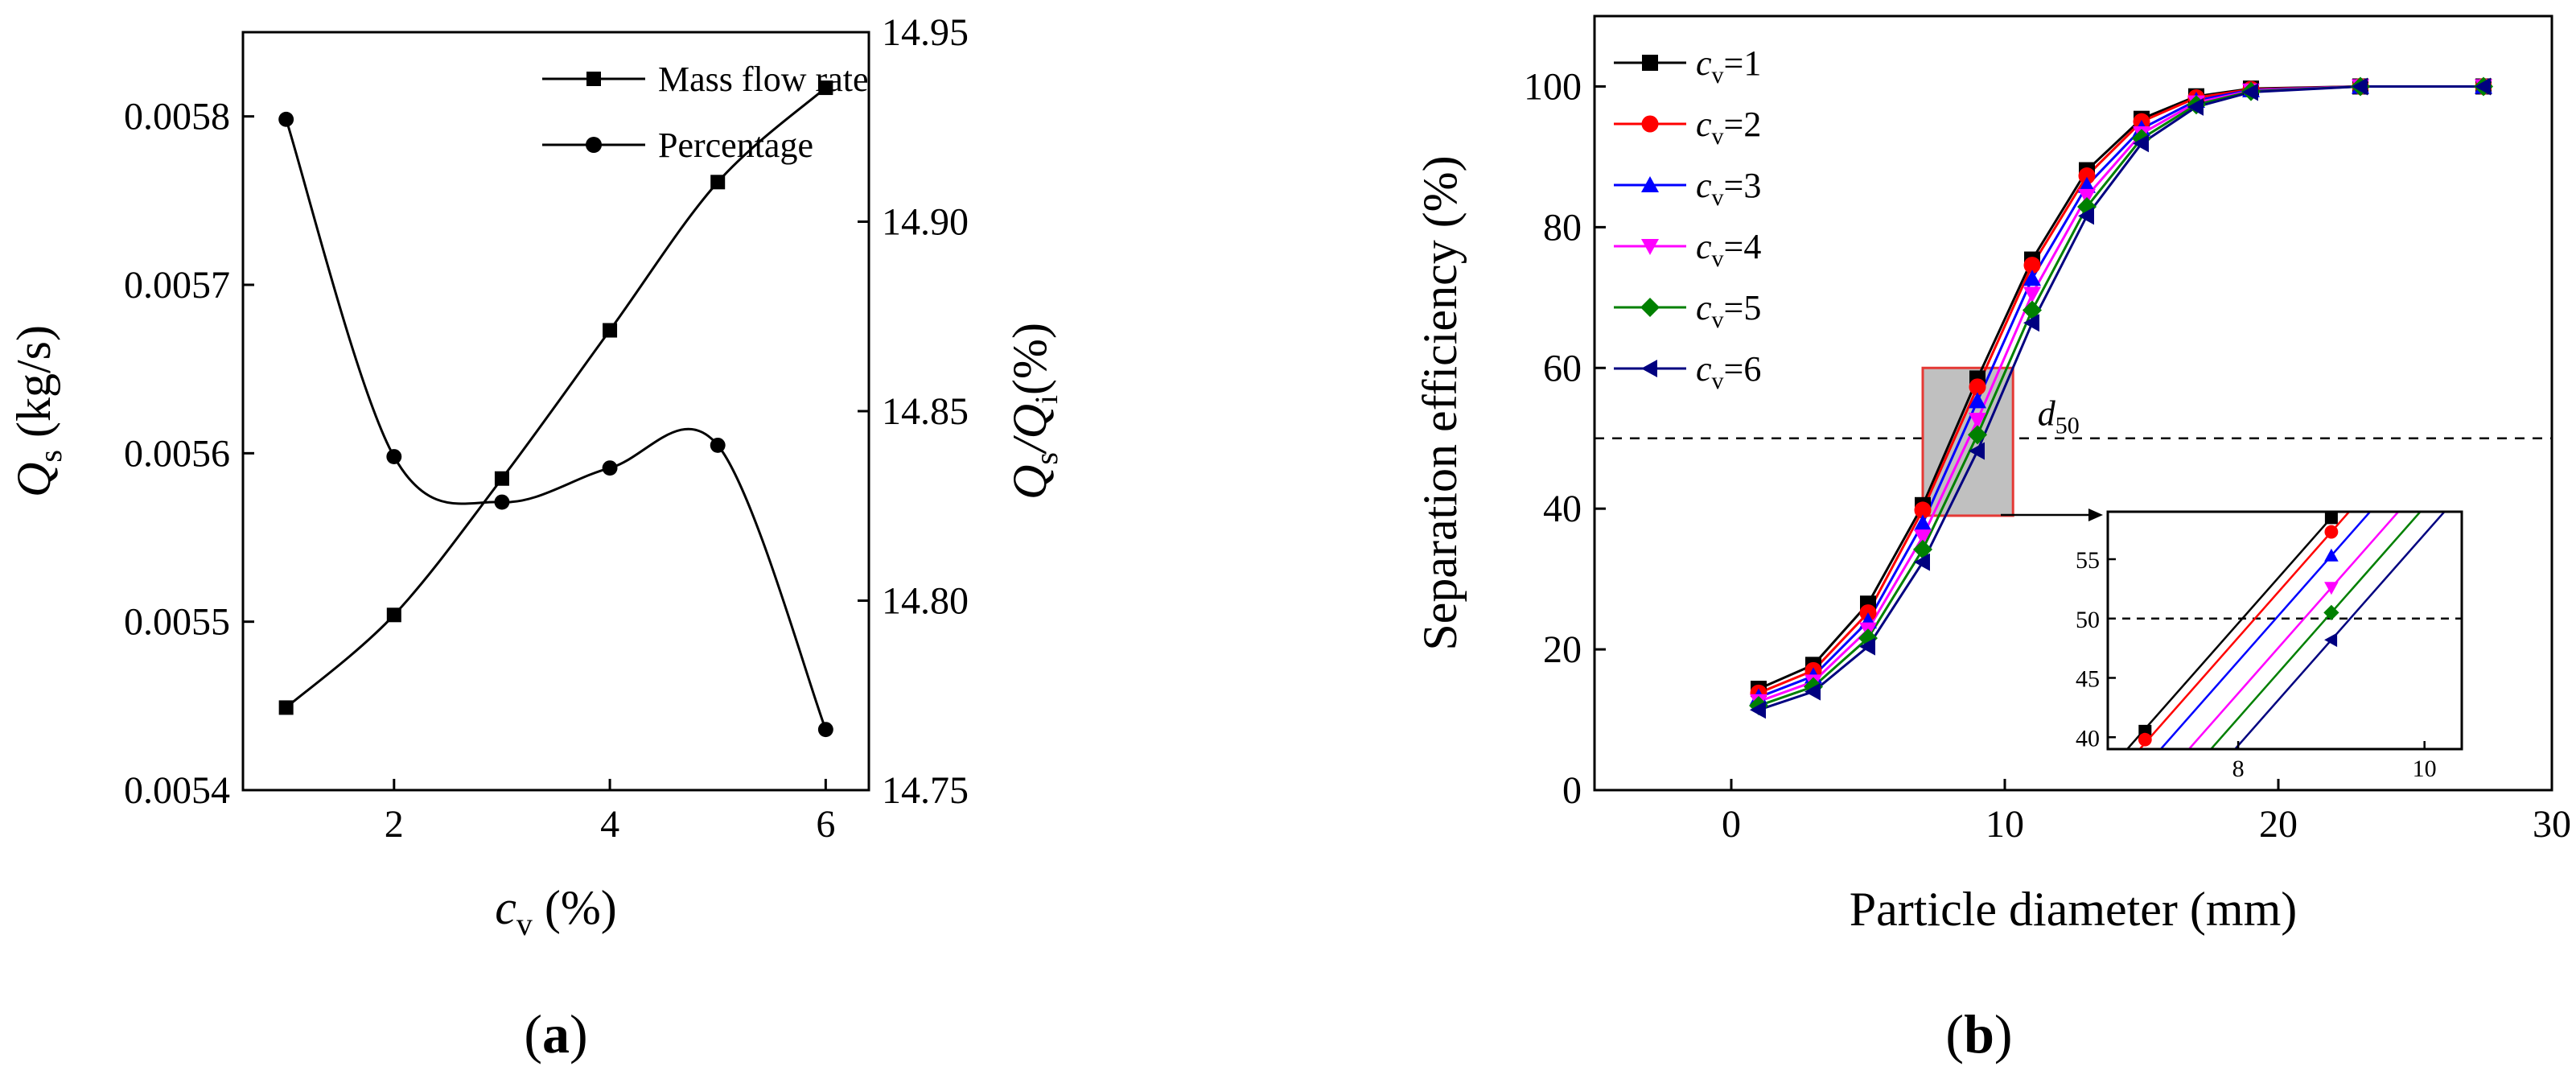 Image resolution: width=2576 pixels, height=1083 pixels. I want to click on y-tick-label: 0.0056, so click(177, 453).